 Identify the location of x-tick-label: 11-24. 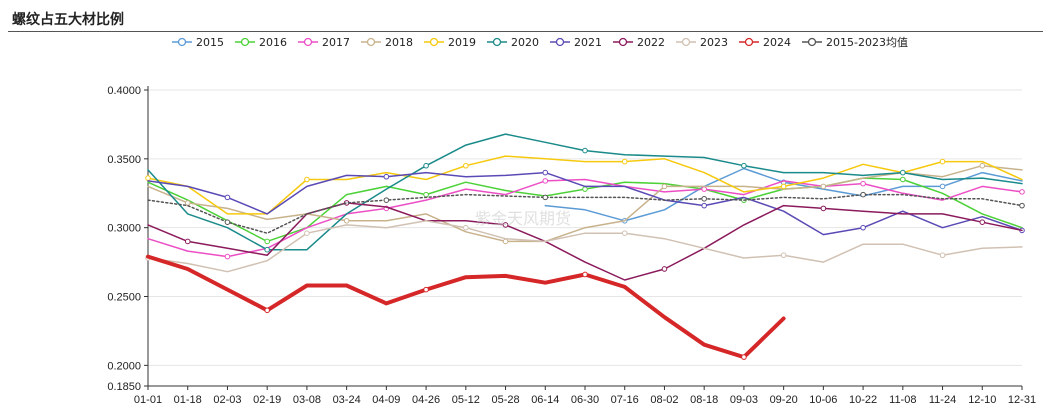
(942, 400).